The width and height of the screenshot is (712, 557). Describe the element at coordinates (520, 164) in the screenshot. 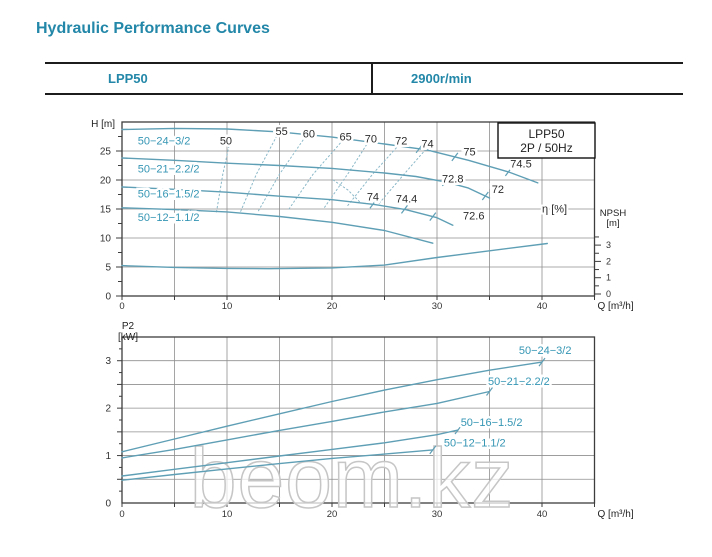

I see `efficiency-label: 74.5` at that location.